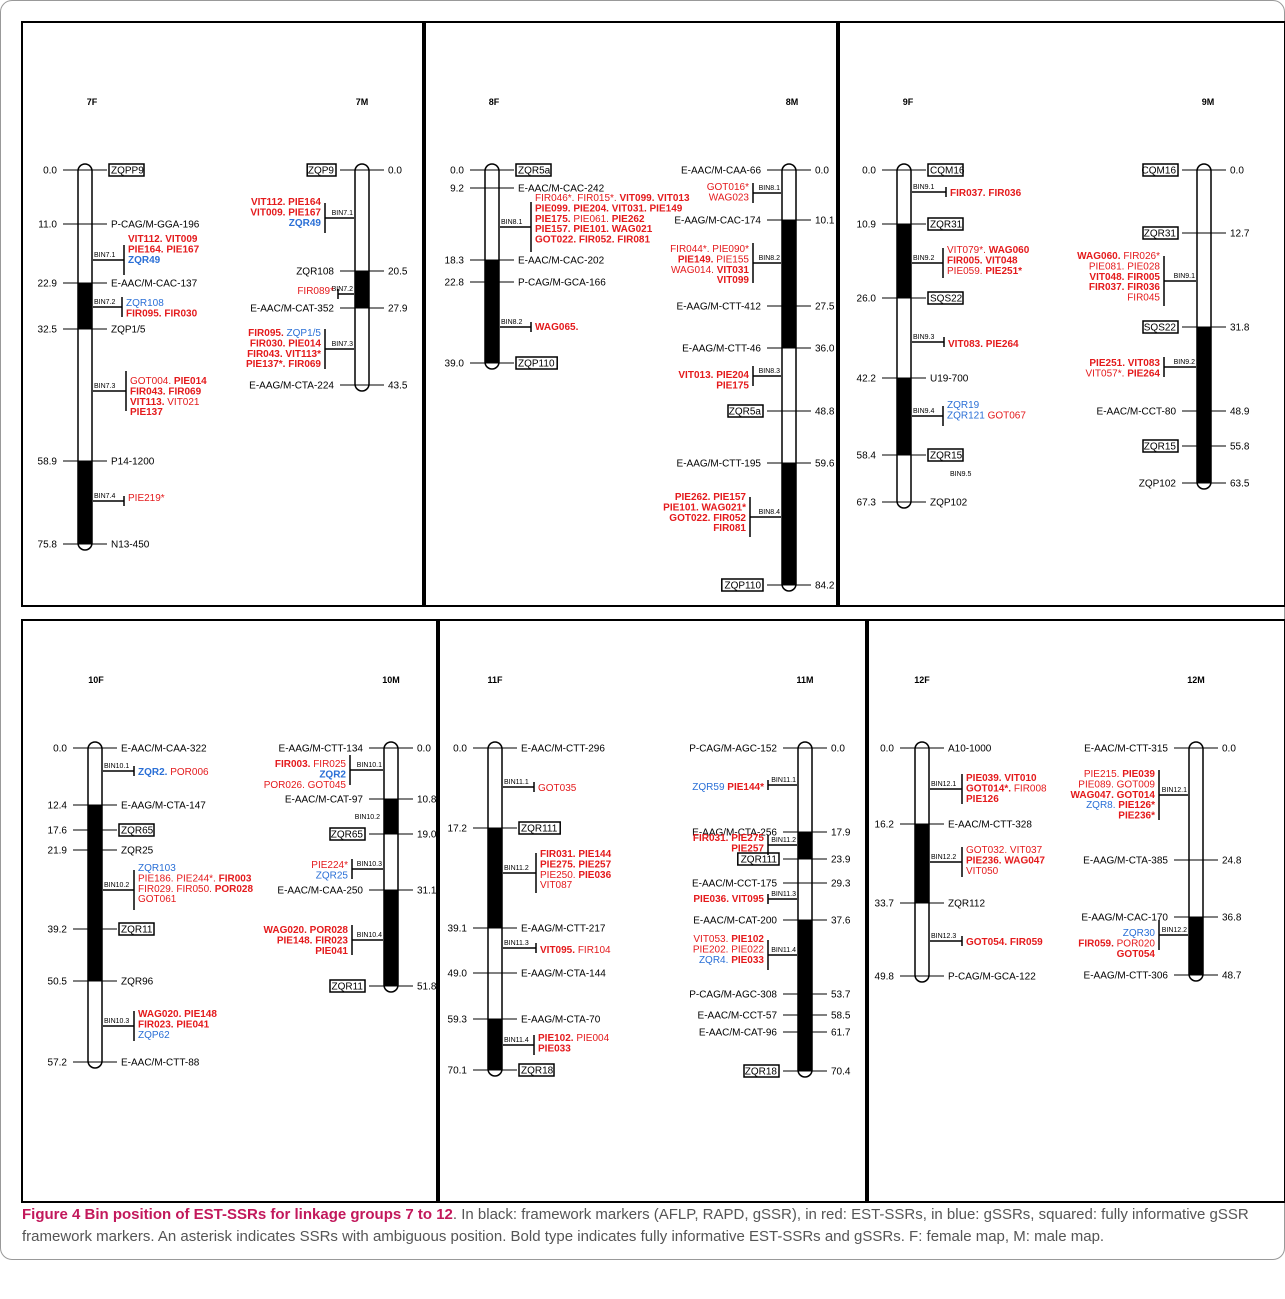  Describe the element at coordinates (1103, 774) in the screenshot. I see `est-ssr-marker: PIE215.` at that location.